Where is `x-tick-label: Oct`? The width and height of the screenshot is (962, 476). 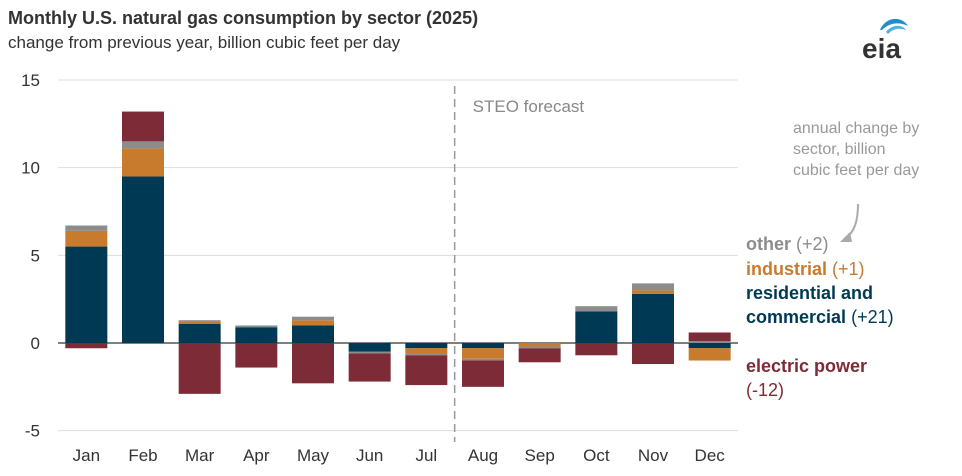 x-tick-label: Oct is located at coordinates (596, 455).